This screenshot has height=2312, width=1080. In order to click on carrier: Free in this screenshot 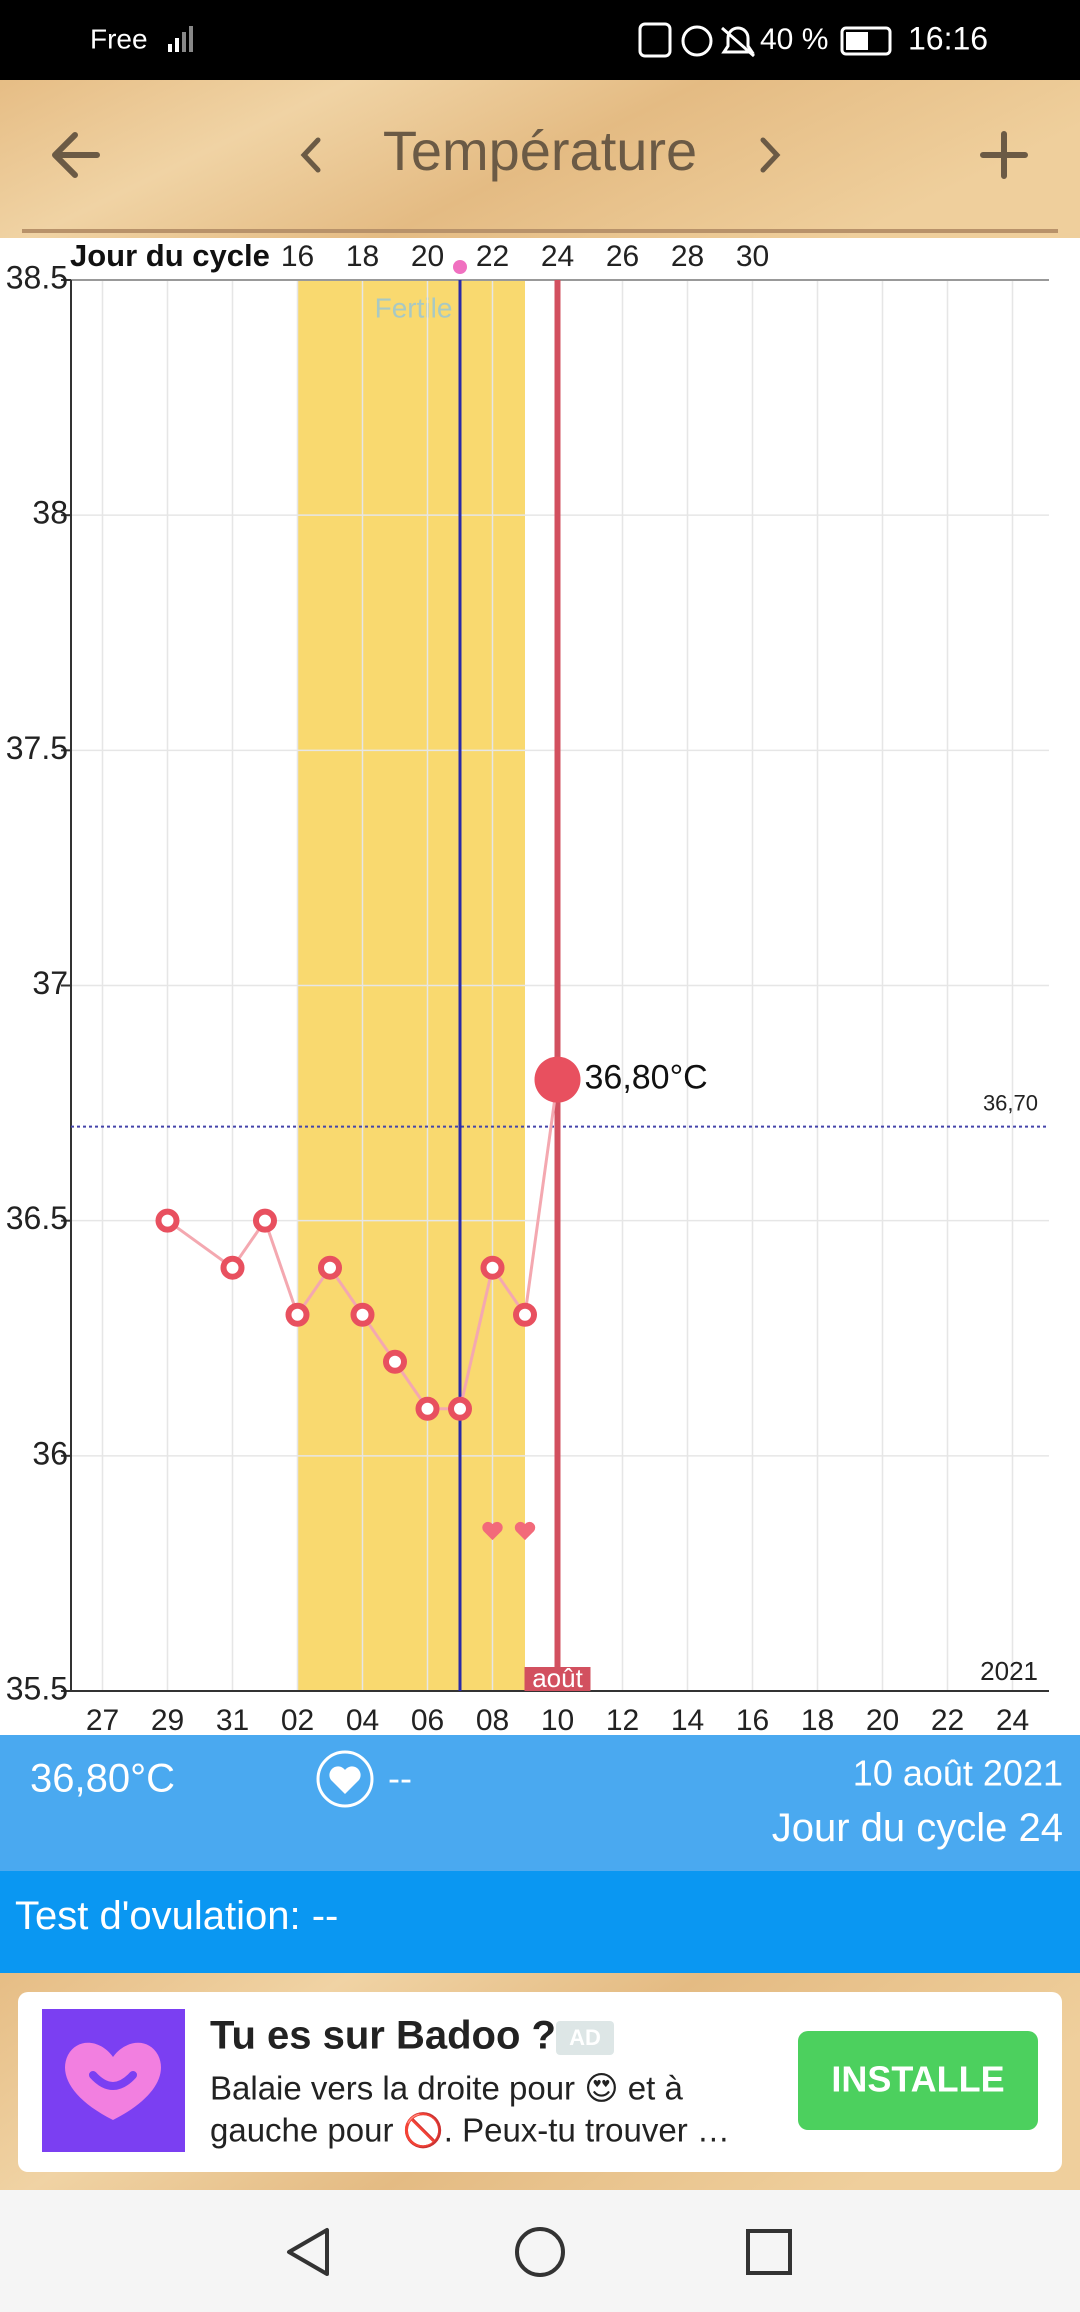, I will do `click(119, 38)`.